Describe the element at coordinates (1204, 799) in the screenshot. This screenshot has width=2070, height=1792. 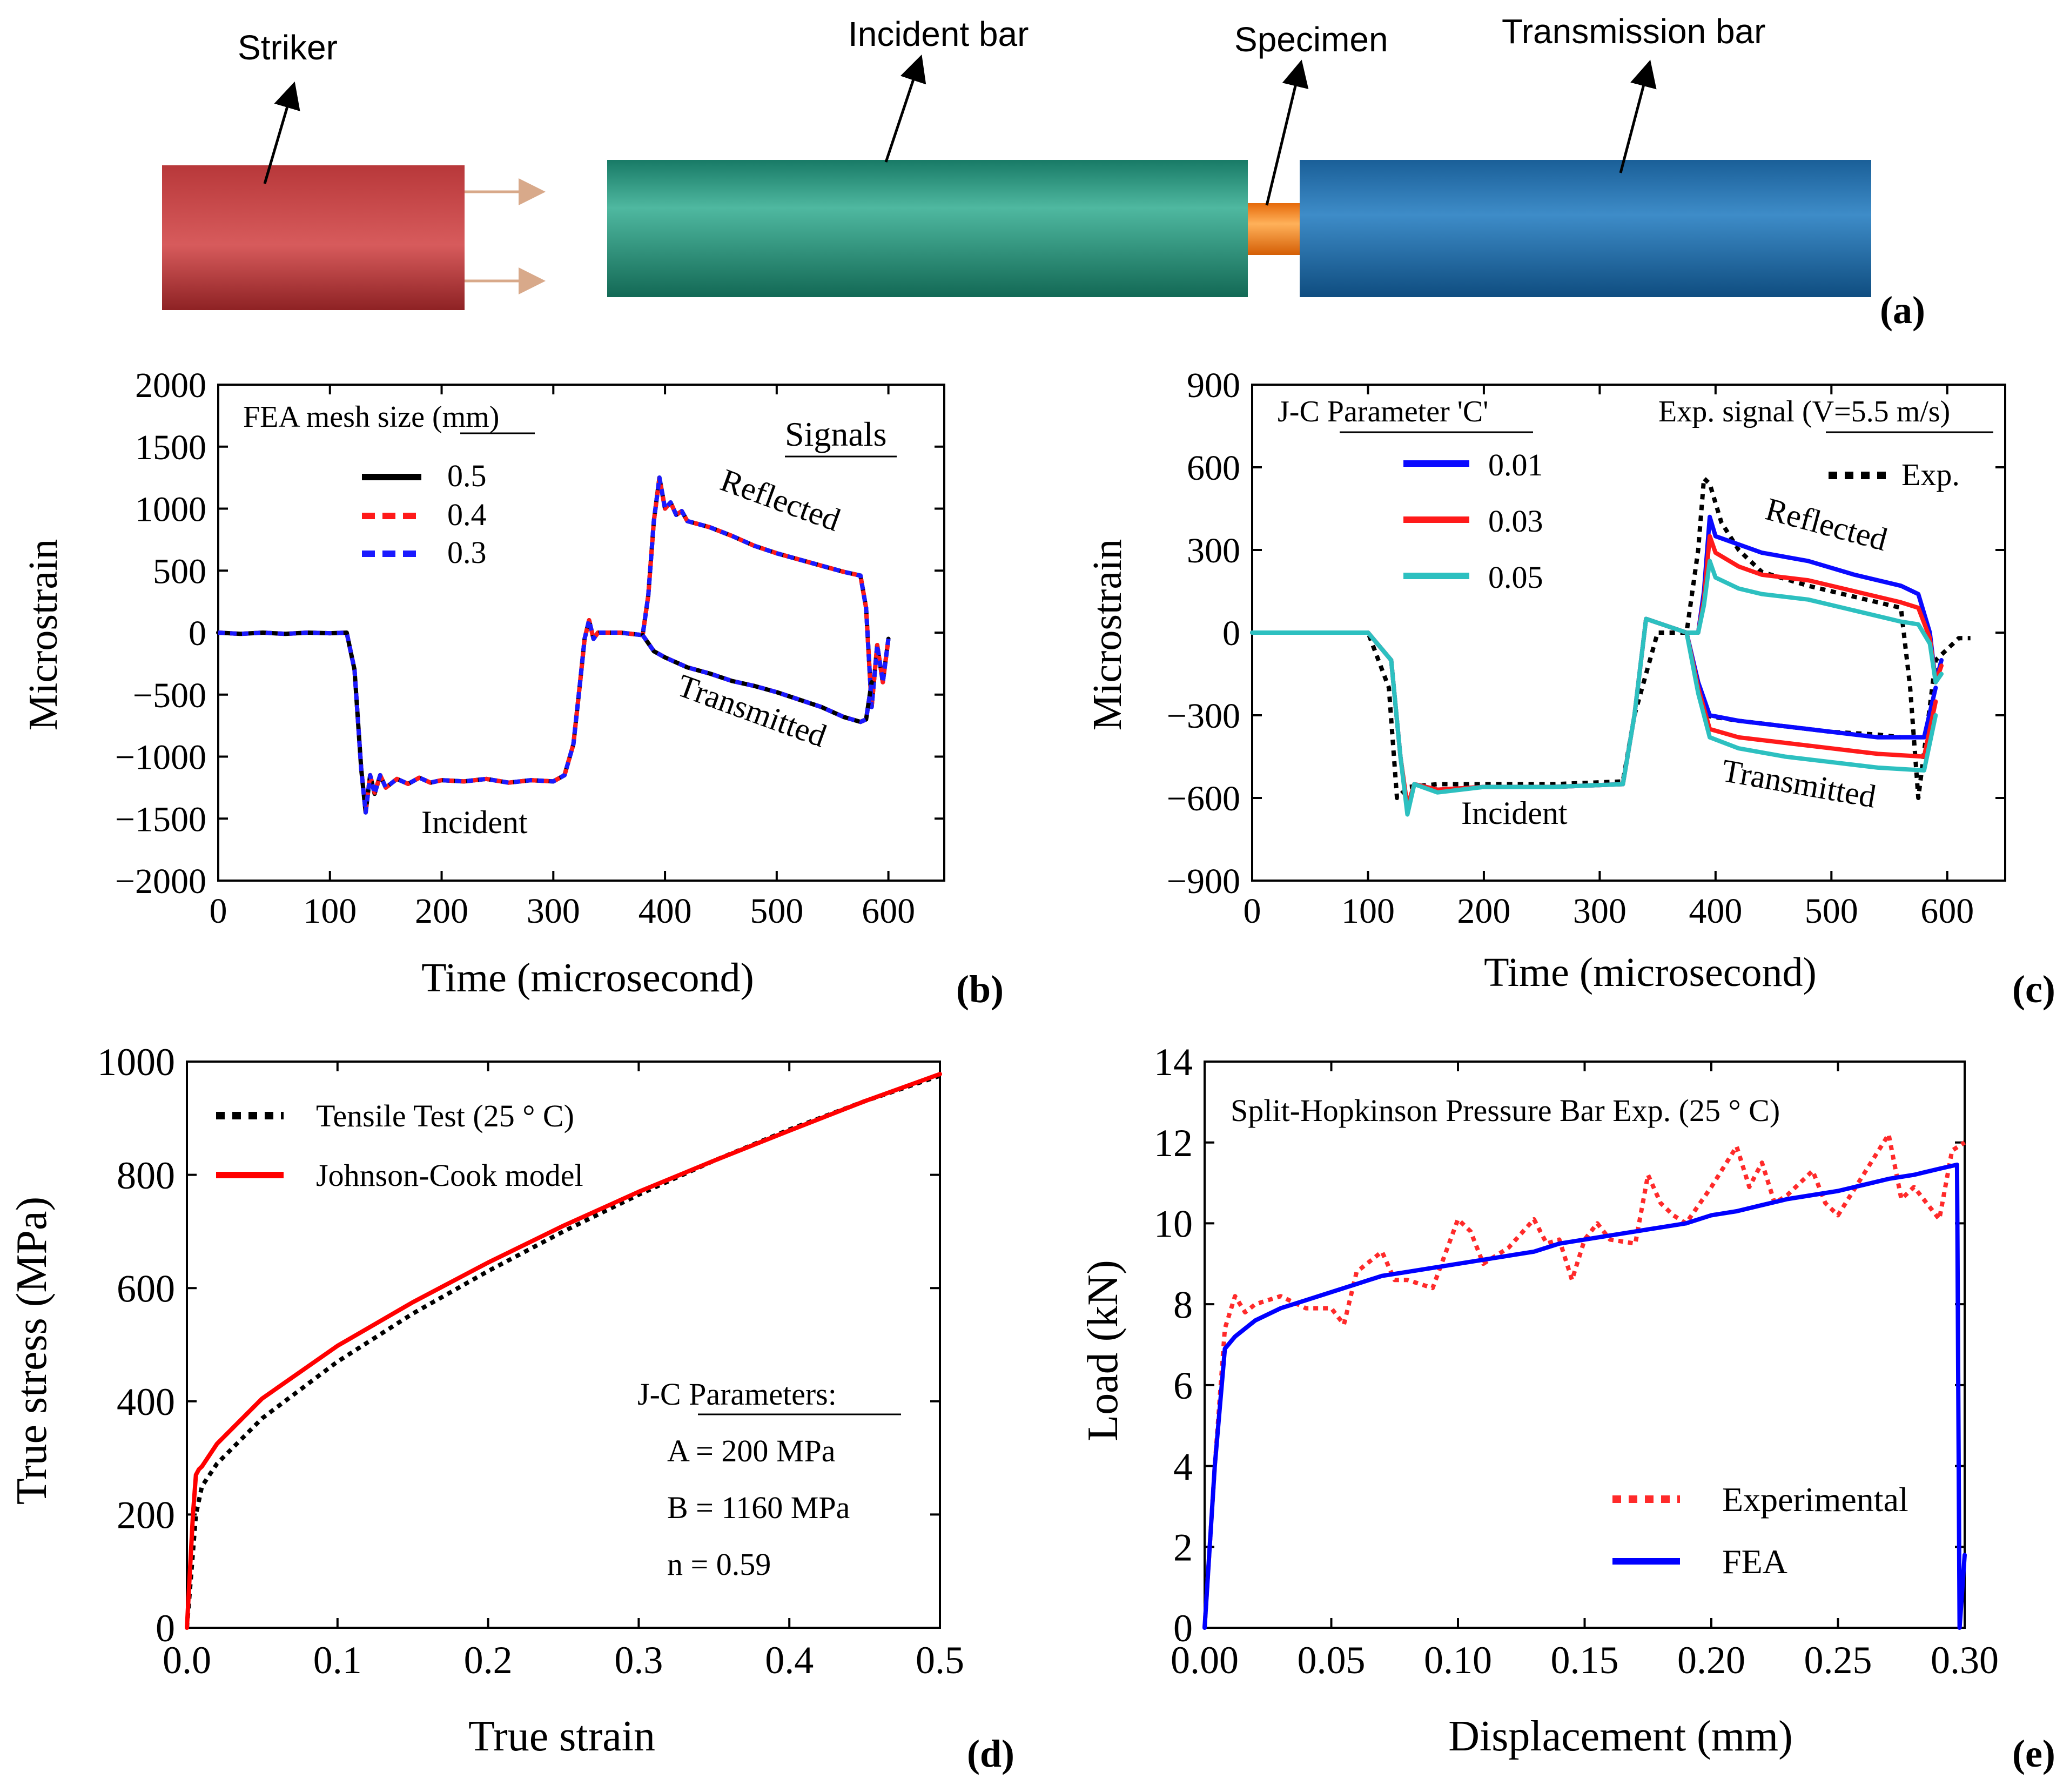
I see `panel-c-ytick-label: −600` at that location.